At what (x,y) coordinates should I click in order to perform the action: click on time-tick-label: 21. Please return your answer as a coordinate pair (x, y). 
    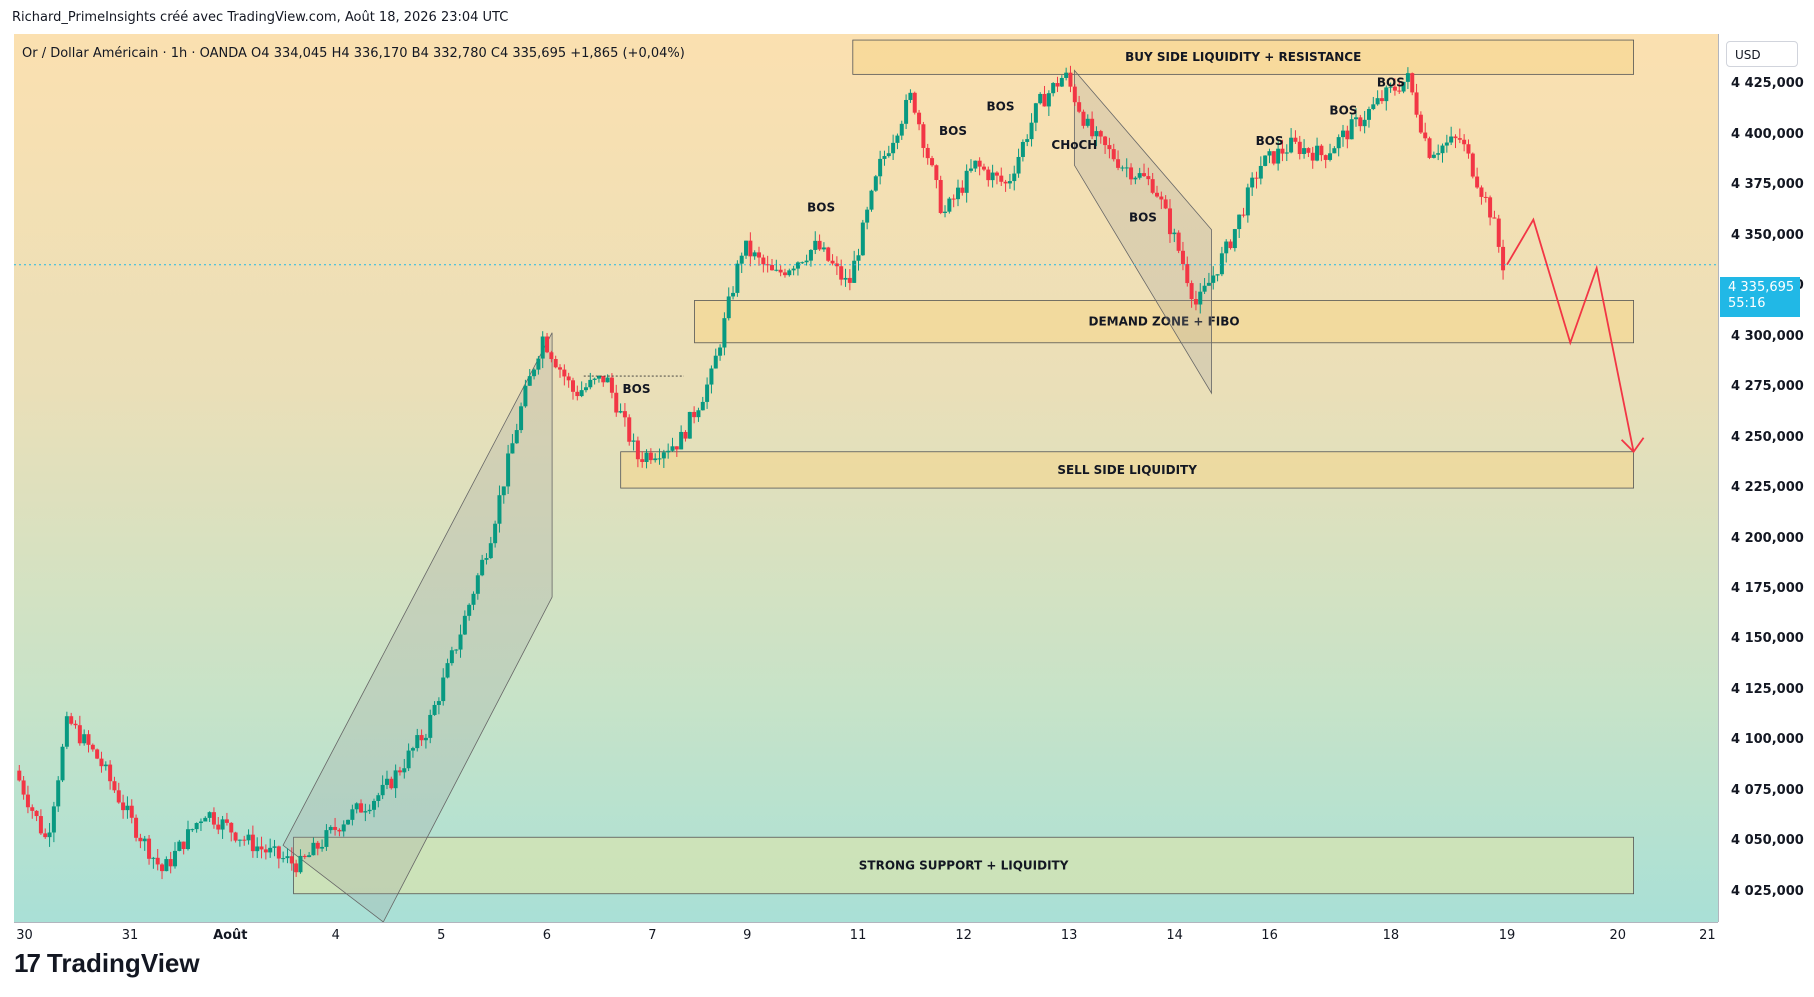
    Looking at the image, I should click on (1707, 935).